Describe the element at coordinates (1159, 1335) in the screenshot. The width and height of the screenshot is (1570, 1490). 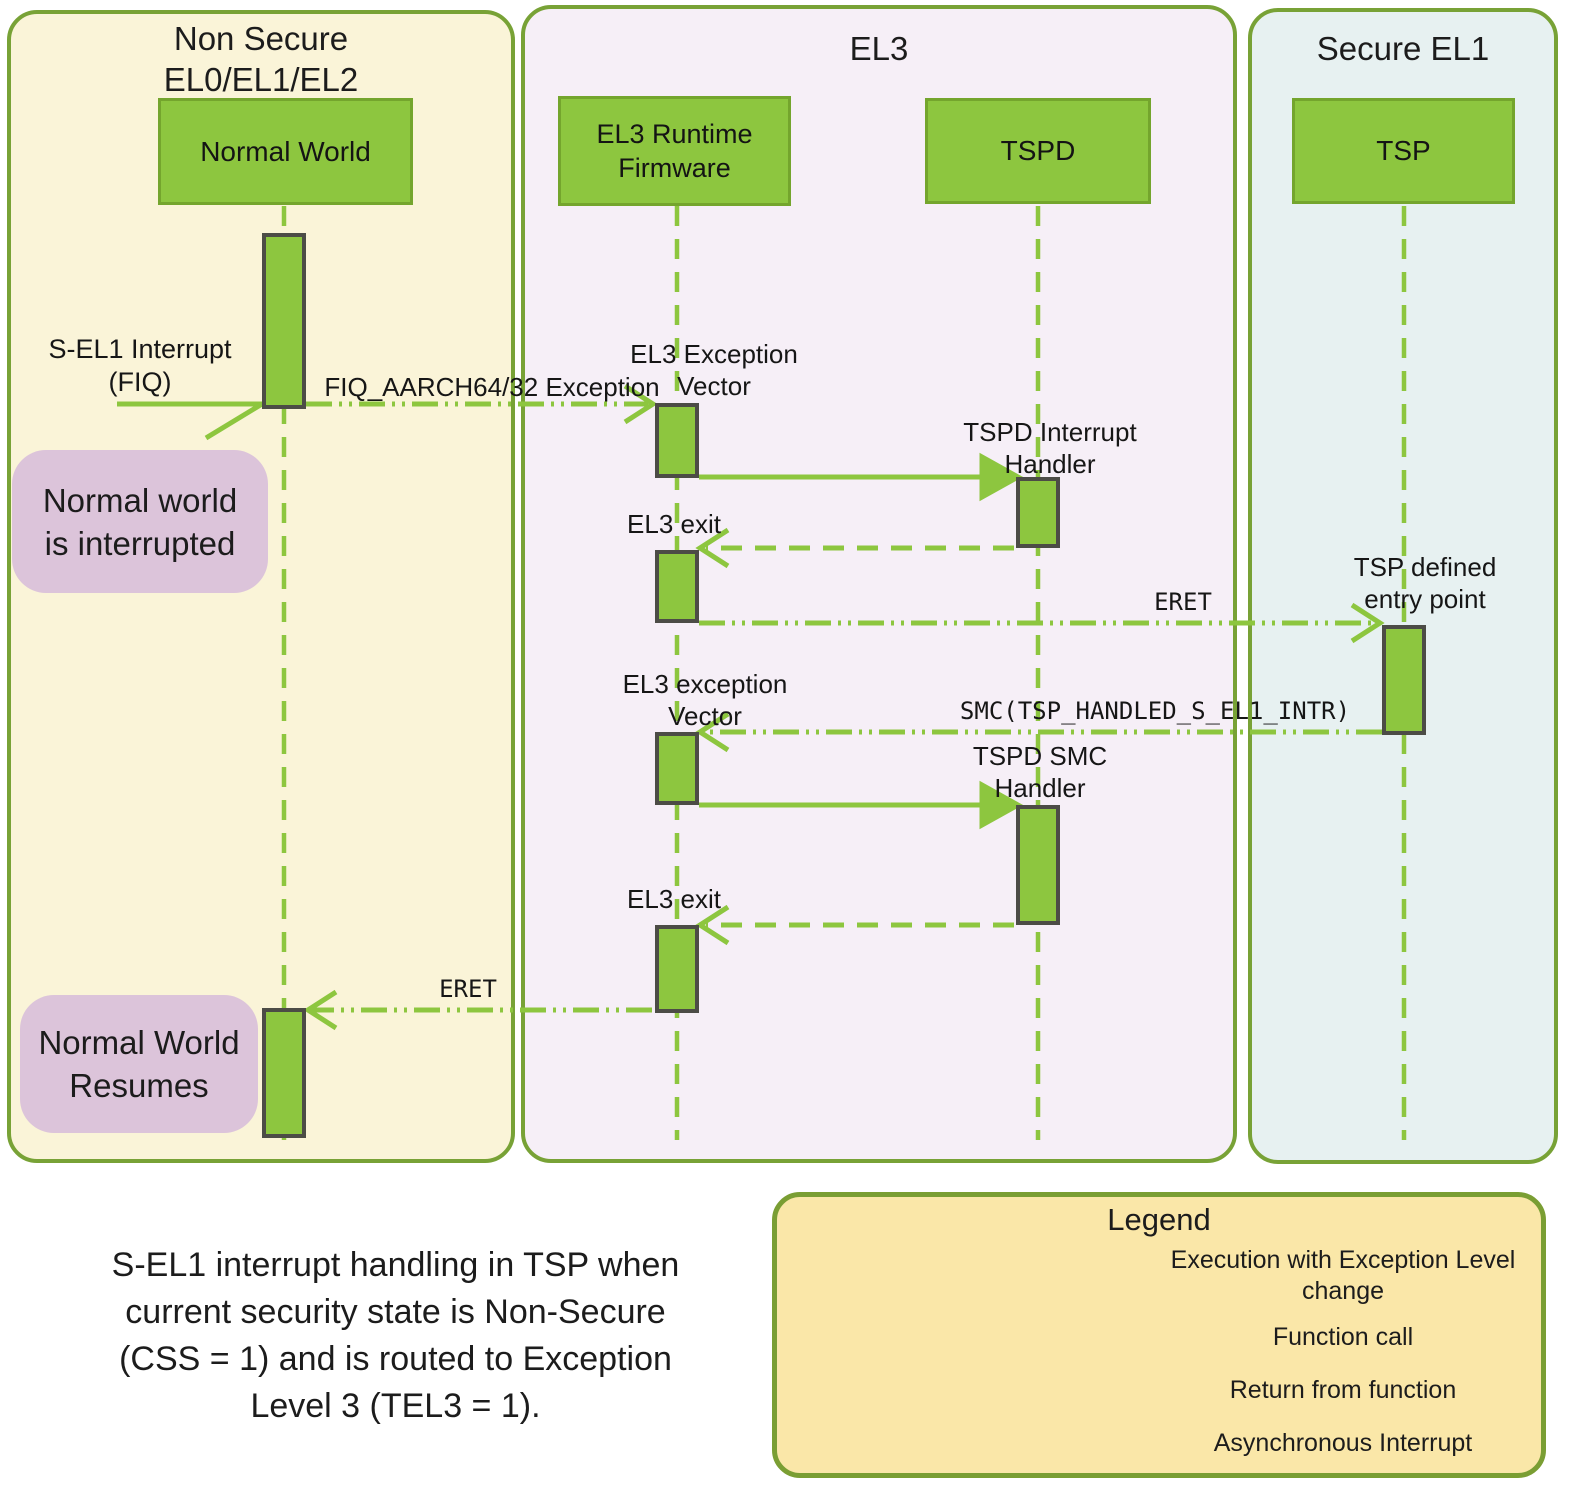
I see `legend-box` at that location.